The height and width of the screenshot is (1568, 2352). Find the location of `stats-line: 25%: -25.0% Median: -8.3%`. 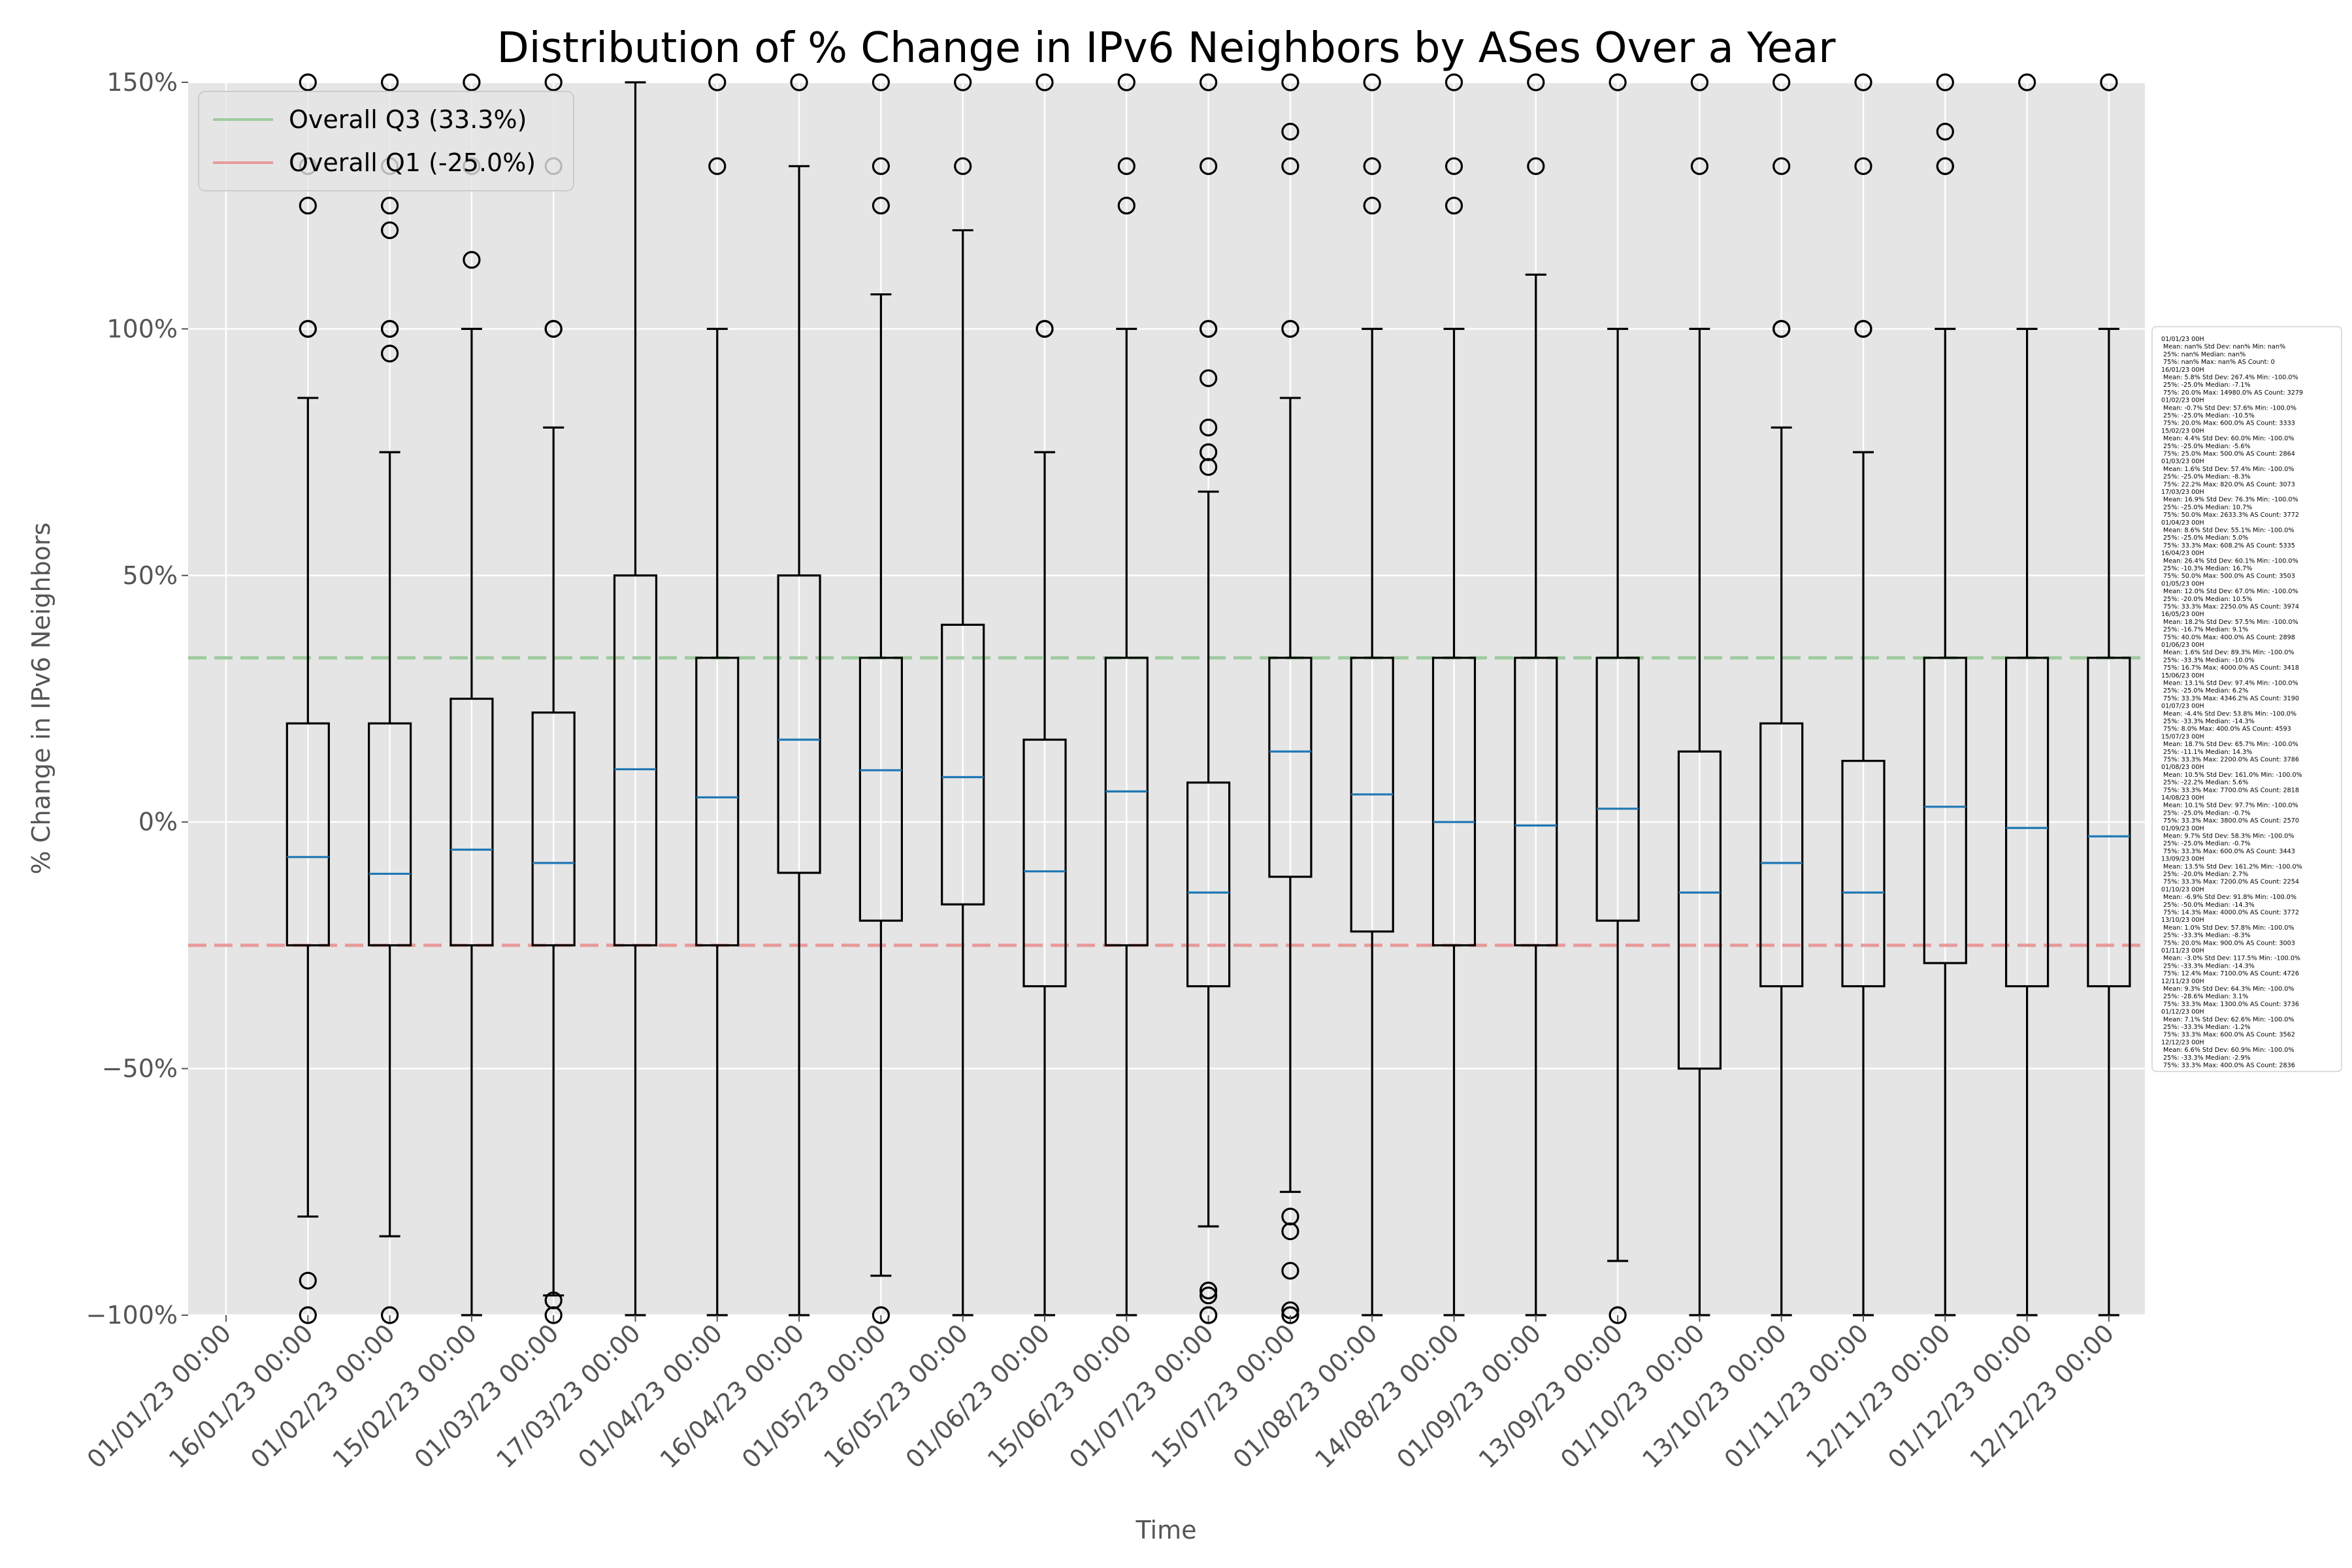

stats-line: 25%: -25.0% Median: -8.3% is located at coordinates (2206, 477).